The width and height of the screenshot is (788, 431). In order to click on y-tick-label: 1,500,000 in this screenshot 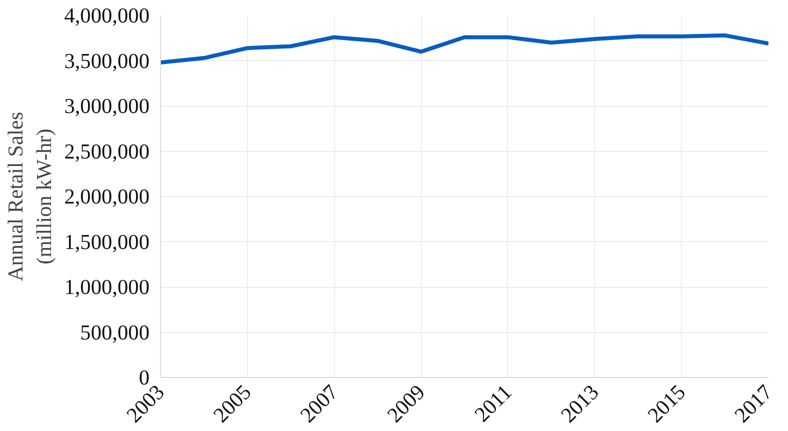, I will do `click(107, 242)`.